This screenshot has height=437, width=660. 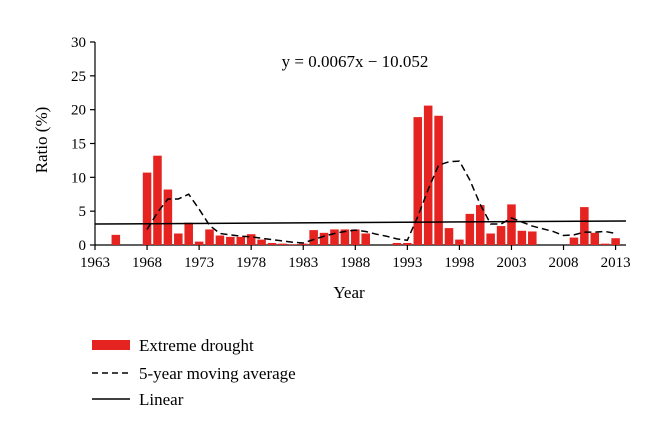 What do you see at coordinates (303, 263) in the screenshot?
I see `x-tick-label: 1983` at bounding box center [303, 263].